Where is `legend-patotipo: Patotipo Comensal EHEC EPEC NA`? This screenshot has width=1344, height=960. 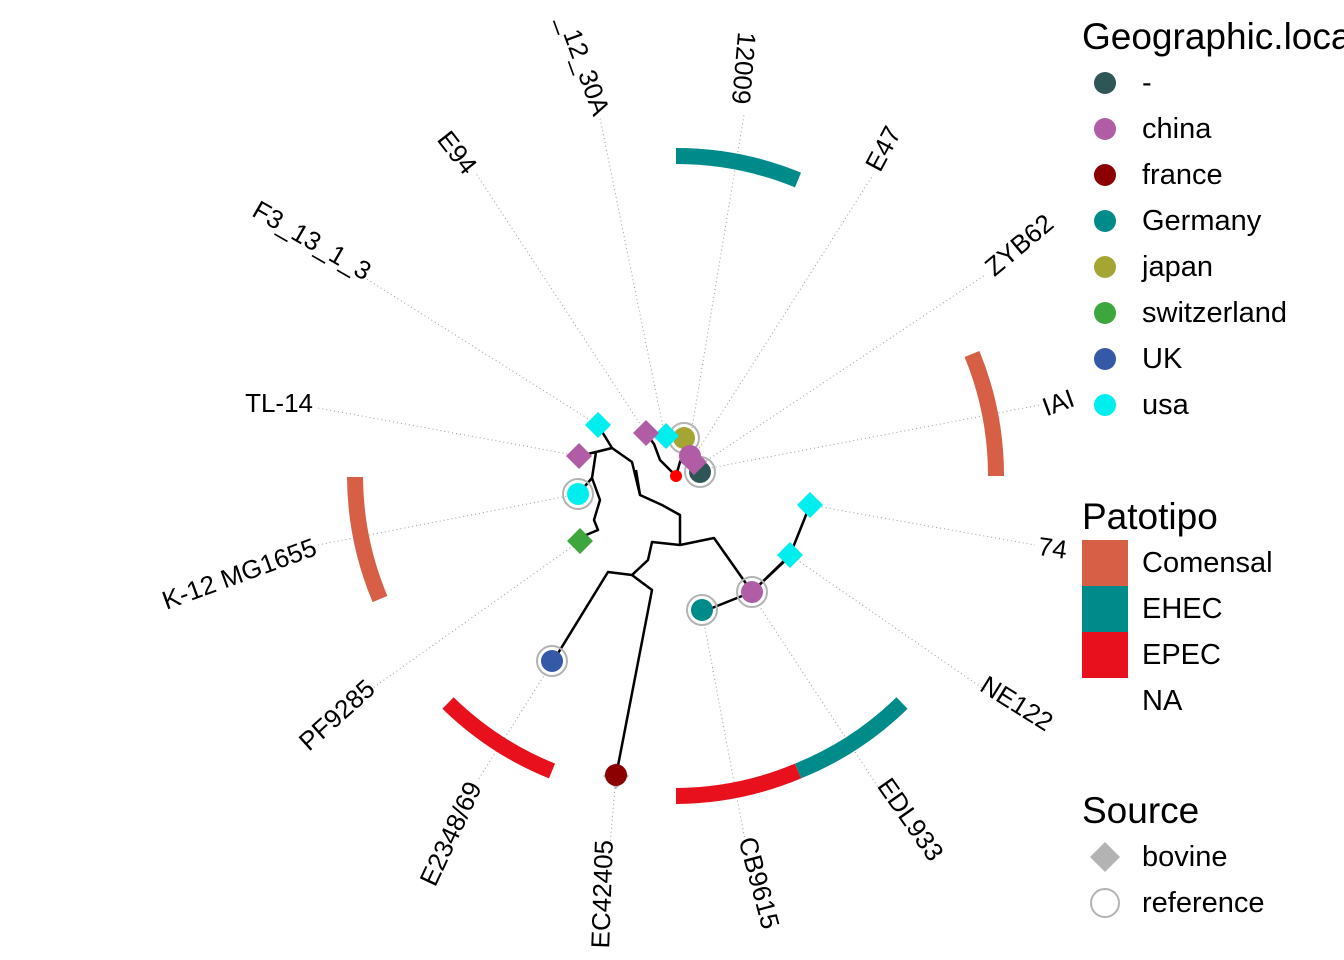
legend-patotipo: Patotipo Comensal EHEC EPEC NA is located at coordinates (1213, 609).